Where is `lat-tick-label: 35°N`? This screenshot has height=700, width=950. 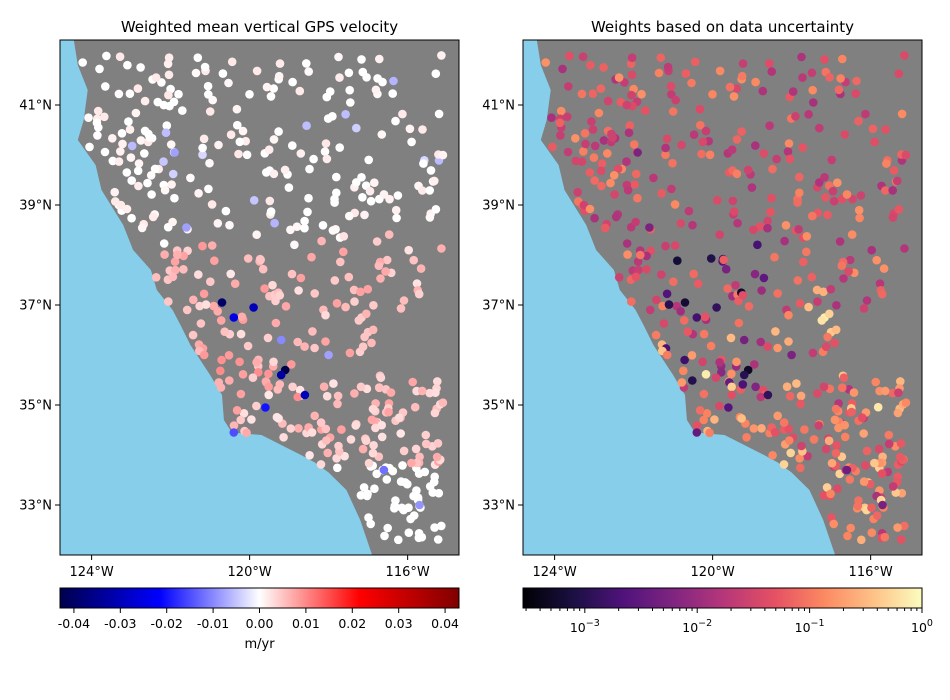 lat-tick-label: 35°N is located at coordinates (35, 406).